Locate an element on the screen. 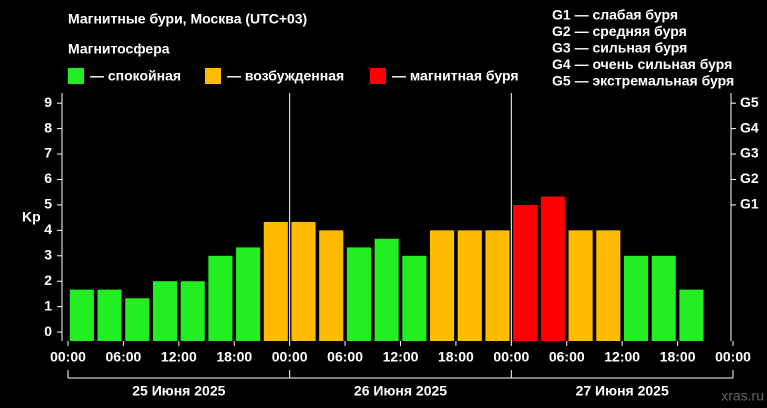 The image size is (767, 408). storm-scale-item: G5 — экстремальная буря is located at coordinates (643, 81).